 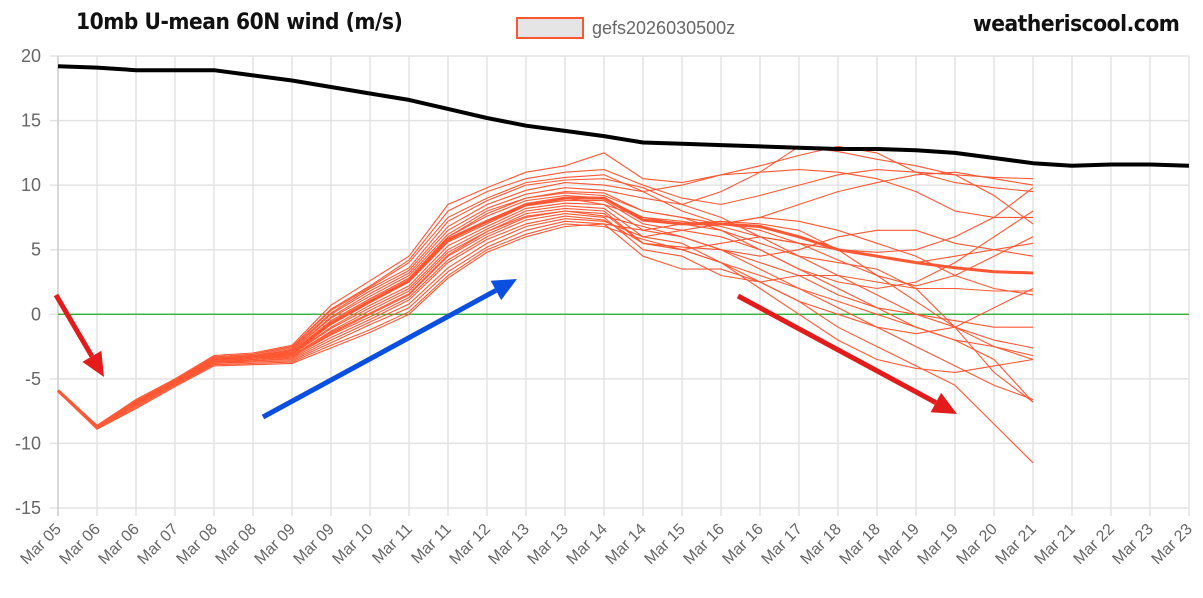 I want to click on x-tick-label: Mar 10, so click(x=353, y=544).